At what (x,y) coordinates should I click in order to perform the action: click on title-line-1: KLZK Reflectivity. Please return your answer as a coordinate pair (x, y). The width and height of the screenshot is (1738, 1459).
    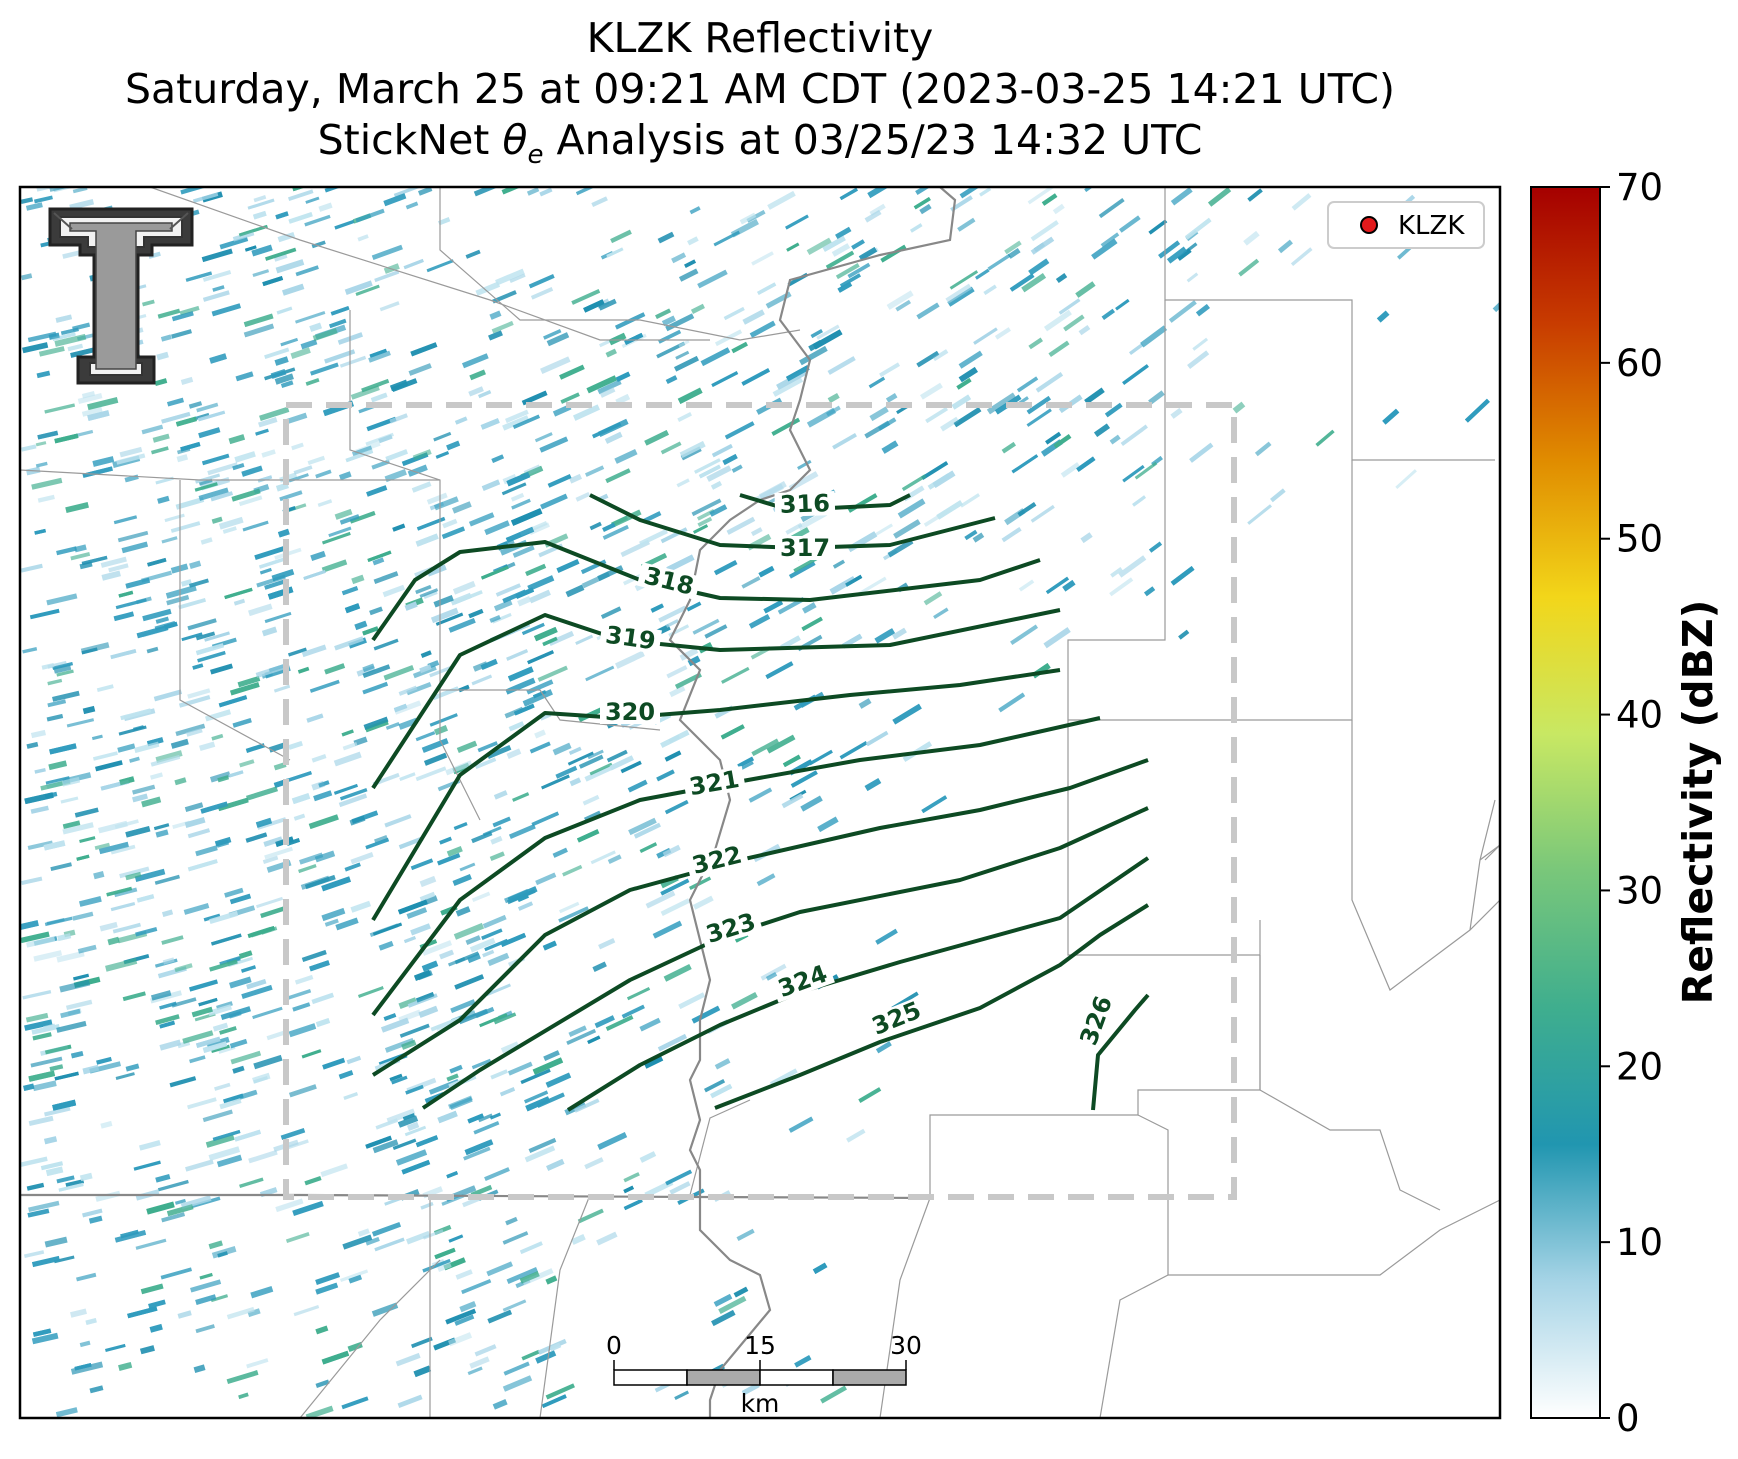
    Looking at the image, I should click on (760, 38).